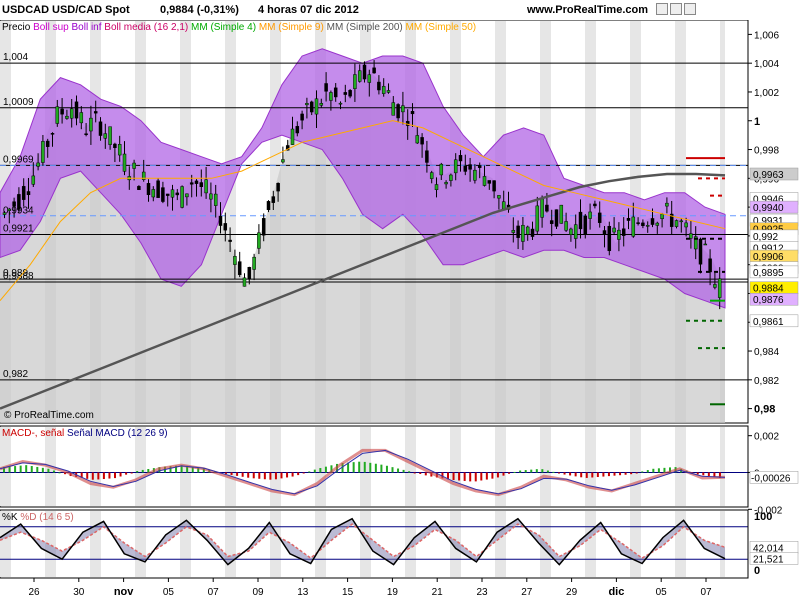 This screenshot has width=800, height=600. I want to click on legend-boll-sup: Boll sup, so click(51, 27).